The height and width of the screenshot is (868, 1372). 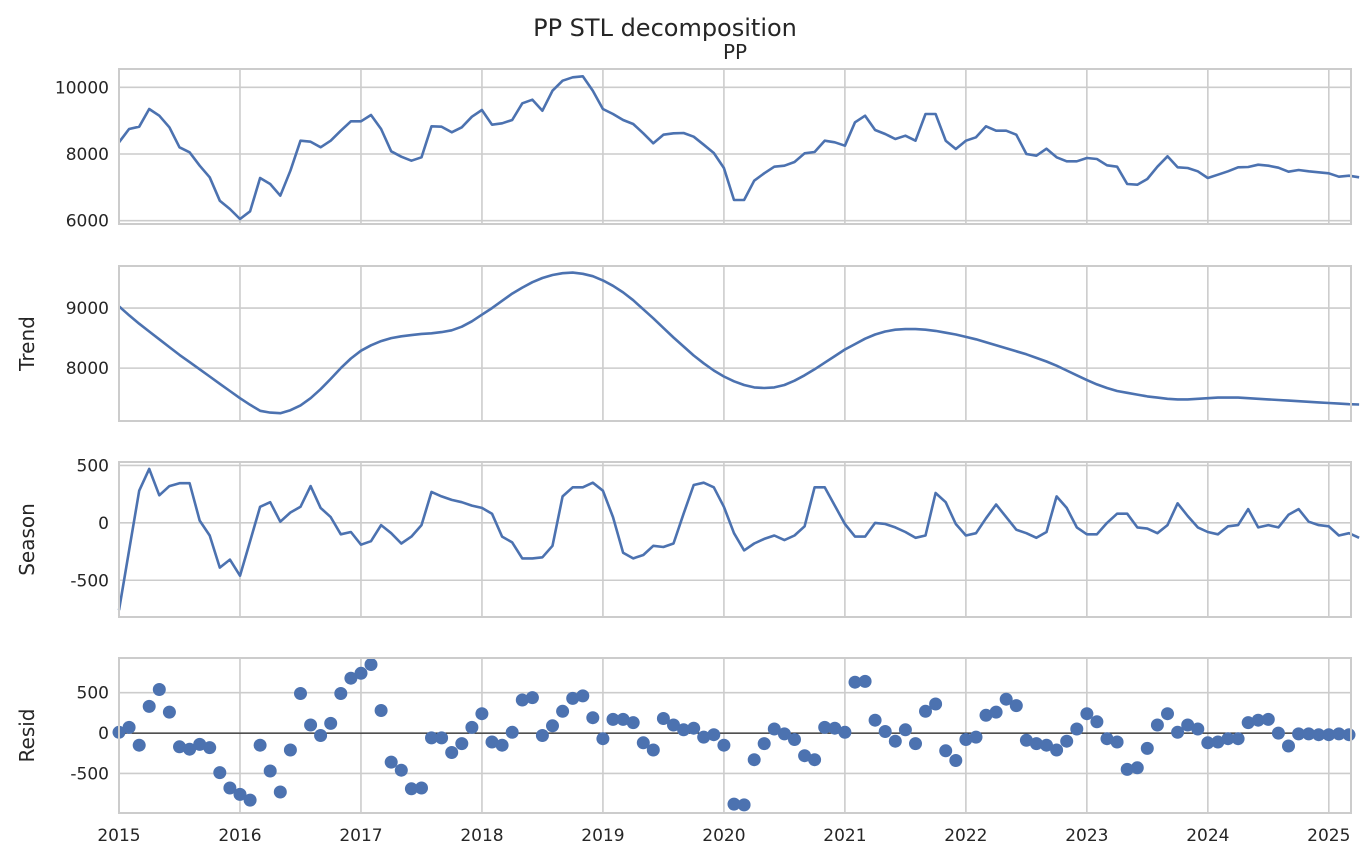 What do you see at coordinates (103, 734) in the screenshot?
I see `resid-ytick-label: 0` at bounding box center [103, 734].